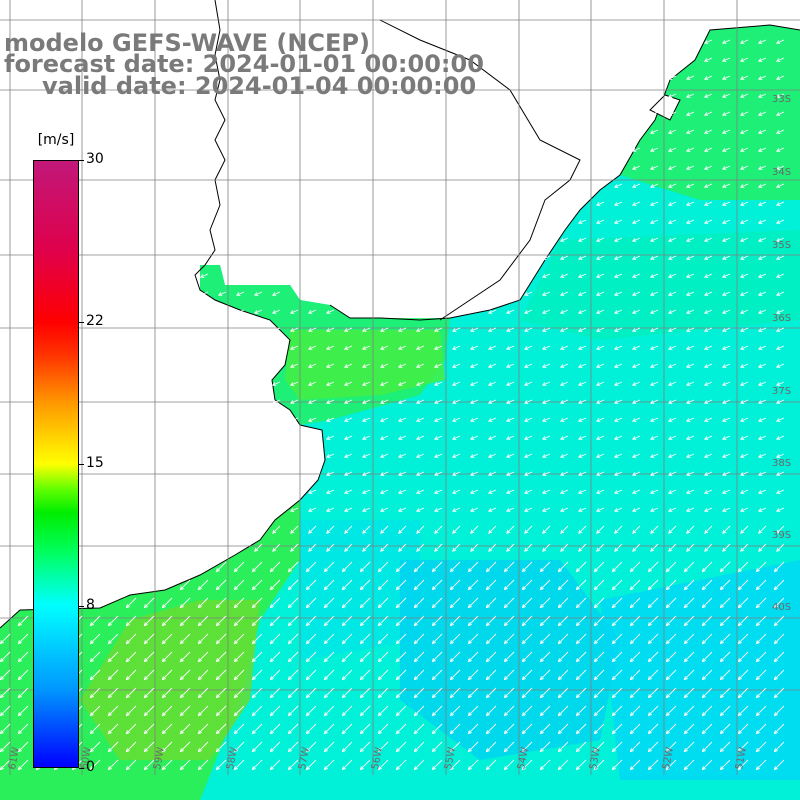 Image resolution: width=800 pixels, height=800 pixels. Describe the element at coordinates (95, 159) in the screenshot. I see `colorbar-tick-label: 30` at that location.